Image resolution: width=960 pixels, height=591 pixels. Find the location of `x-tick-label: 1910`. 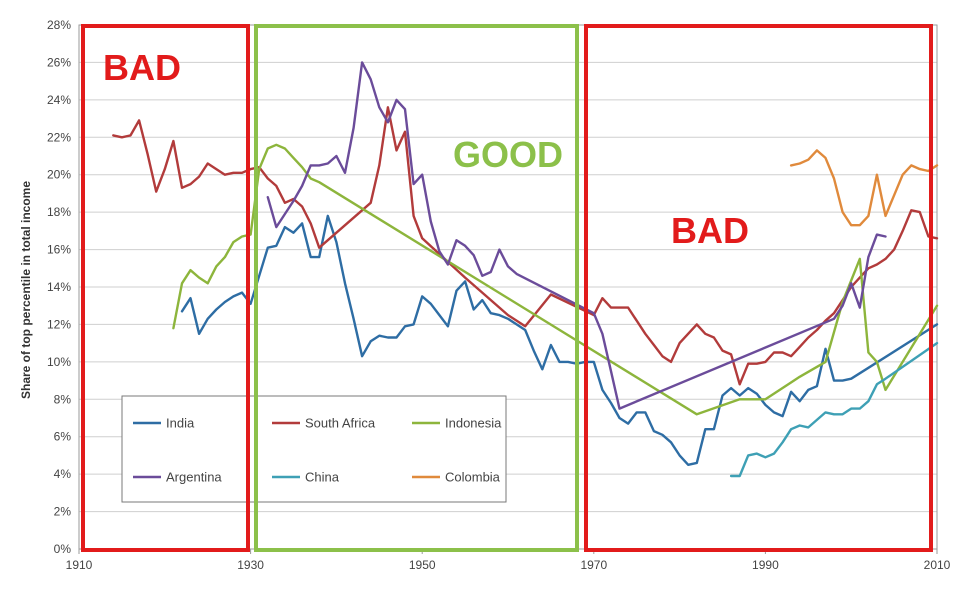

x-tick-label: 1910 is located at coordinates (79, 565).